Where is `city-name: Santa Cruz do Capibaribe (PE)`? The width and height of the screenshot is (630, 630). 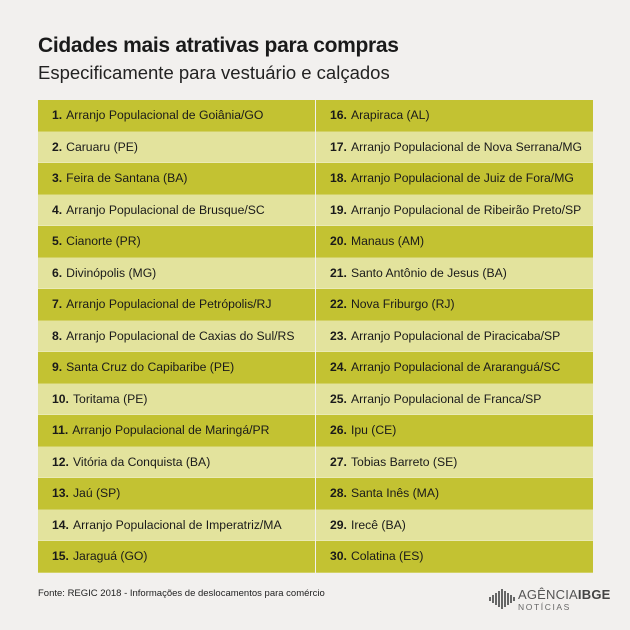
city-name: Santa Cruz do Capibaribe (PE) is located at coordinates (150, 367).